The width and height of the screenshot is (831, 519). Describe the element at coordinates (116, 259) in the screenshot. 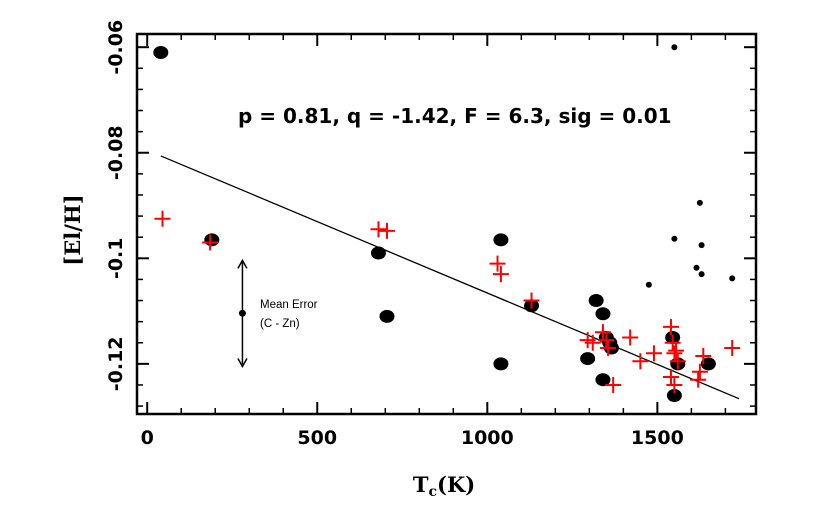

I see `y-tick-label: -0.1` at that location.